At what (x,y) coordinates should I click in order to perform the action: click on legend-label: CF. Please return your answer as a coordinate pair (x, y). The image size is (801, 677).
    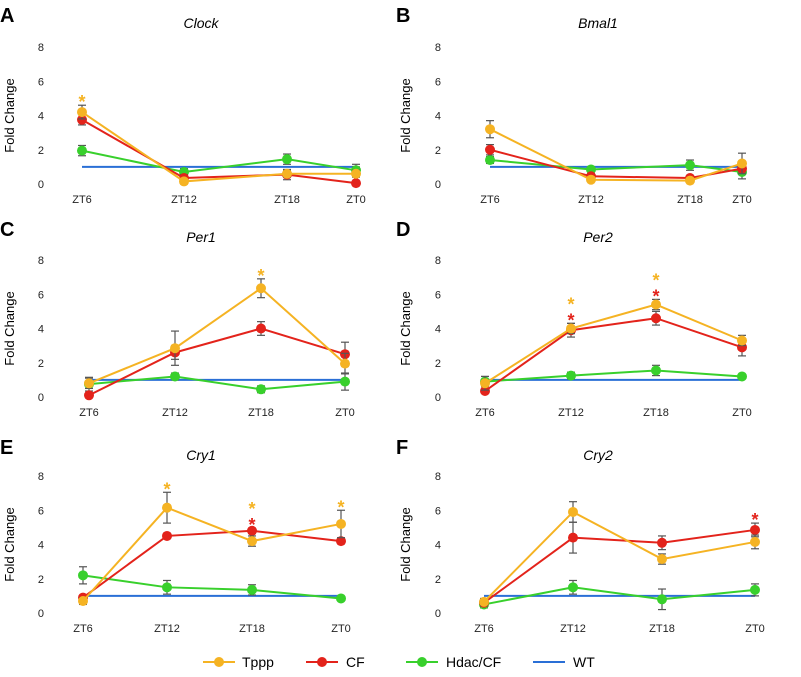
    Looking at the image, I should click on (355, 662).